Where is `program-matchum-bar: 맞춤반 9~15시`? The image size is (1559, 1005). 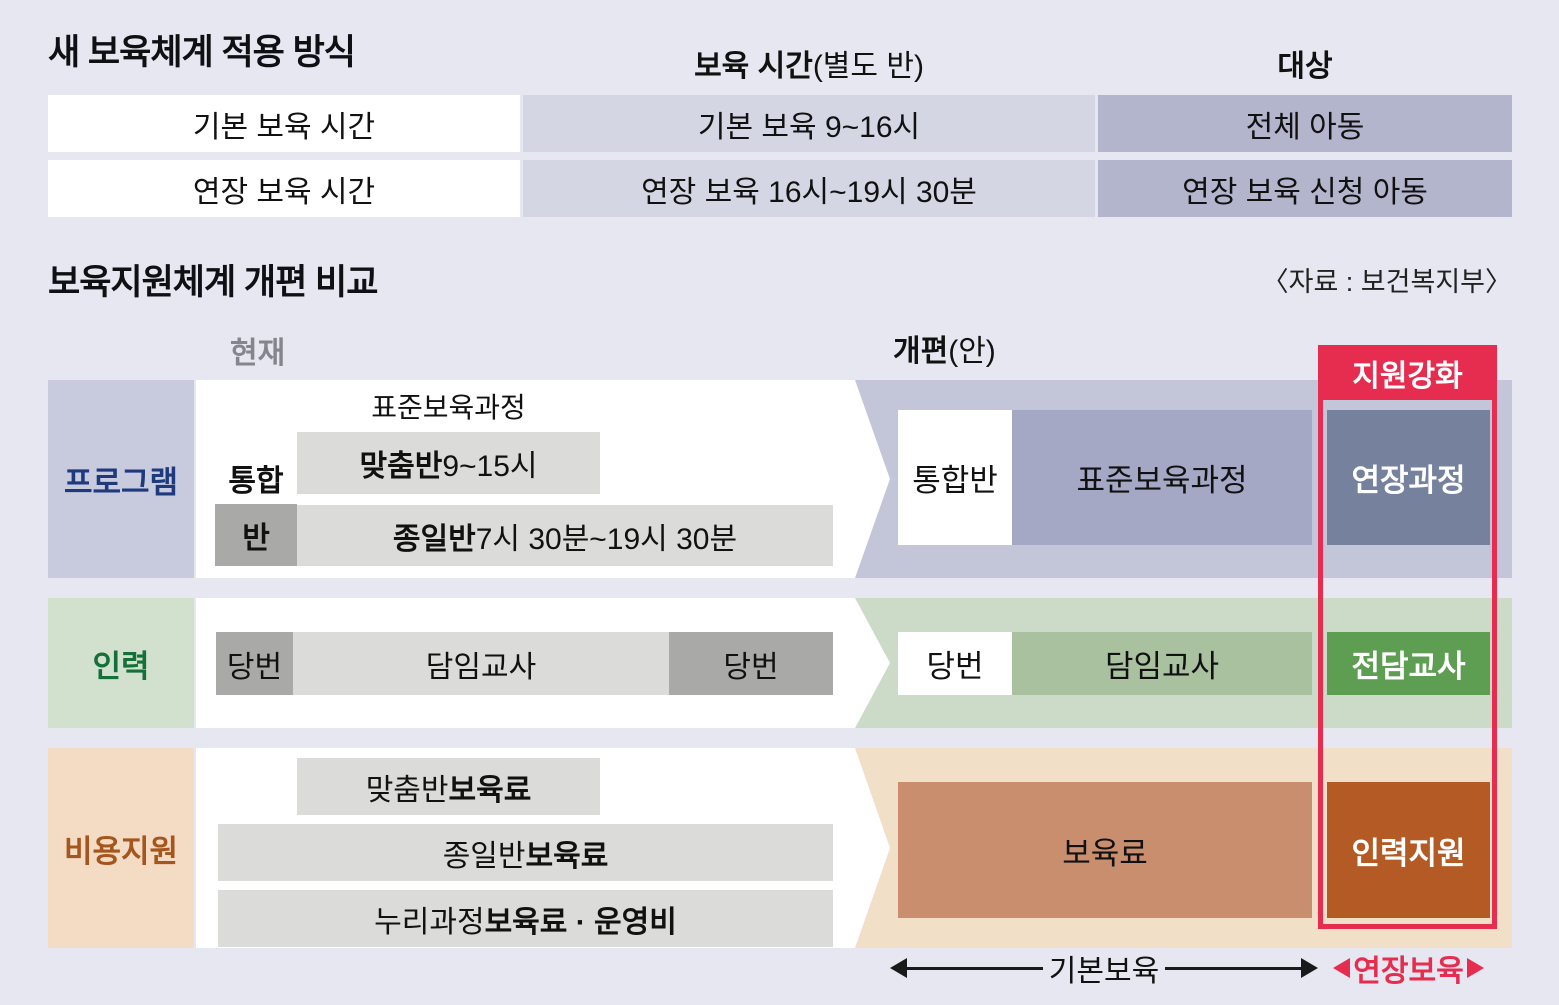
program-matchum-bar: 맞춤반 9~15시 is located at coordinates (448, 463).